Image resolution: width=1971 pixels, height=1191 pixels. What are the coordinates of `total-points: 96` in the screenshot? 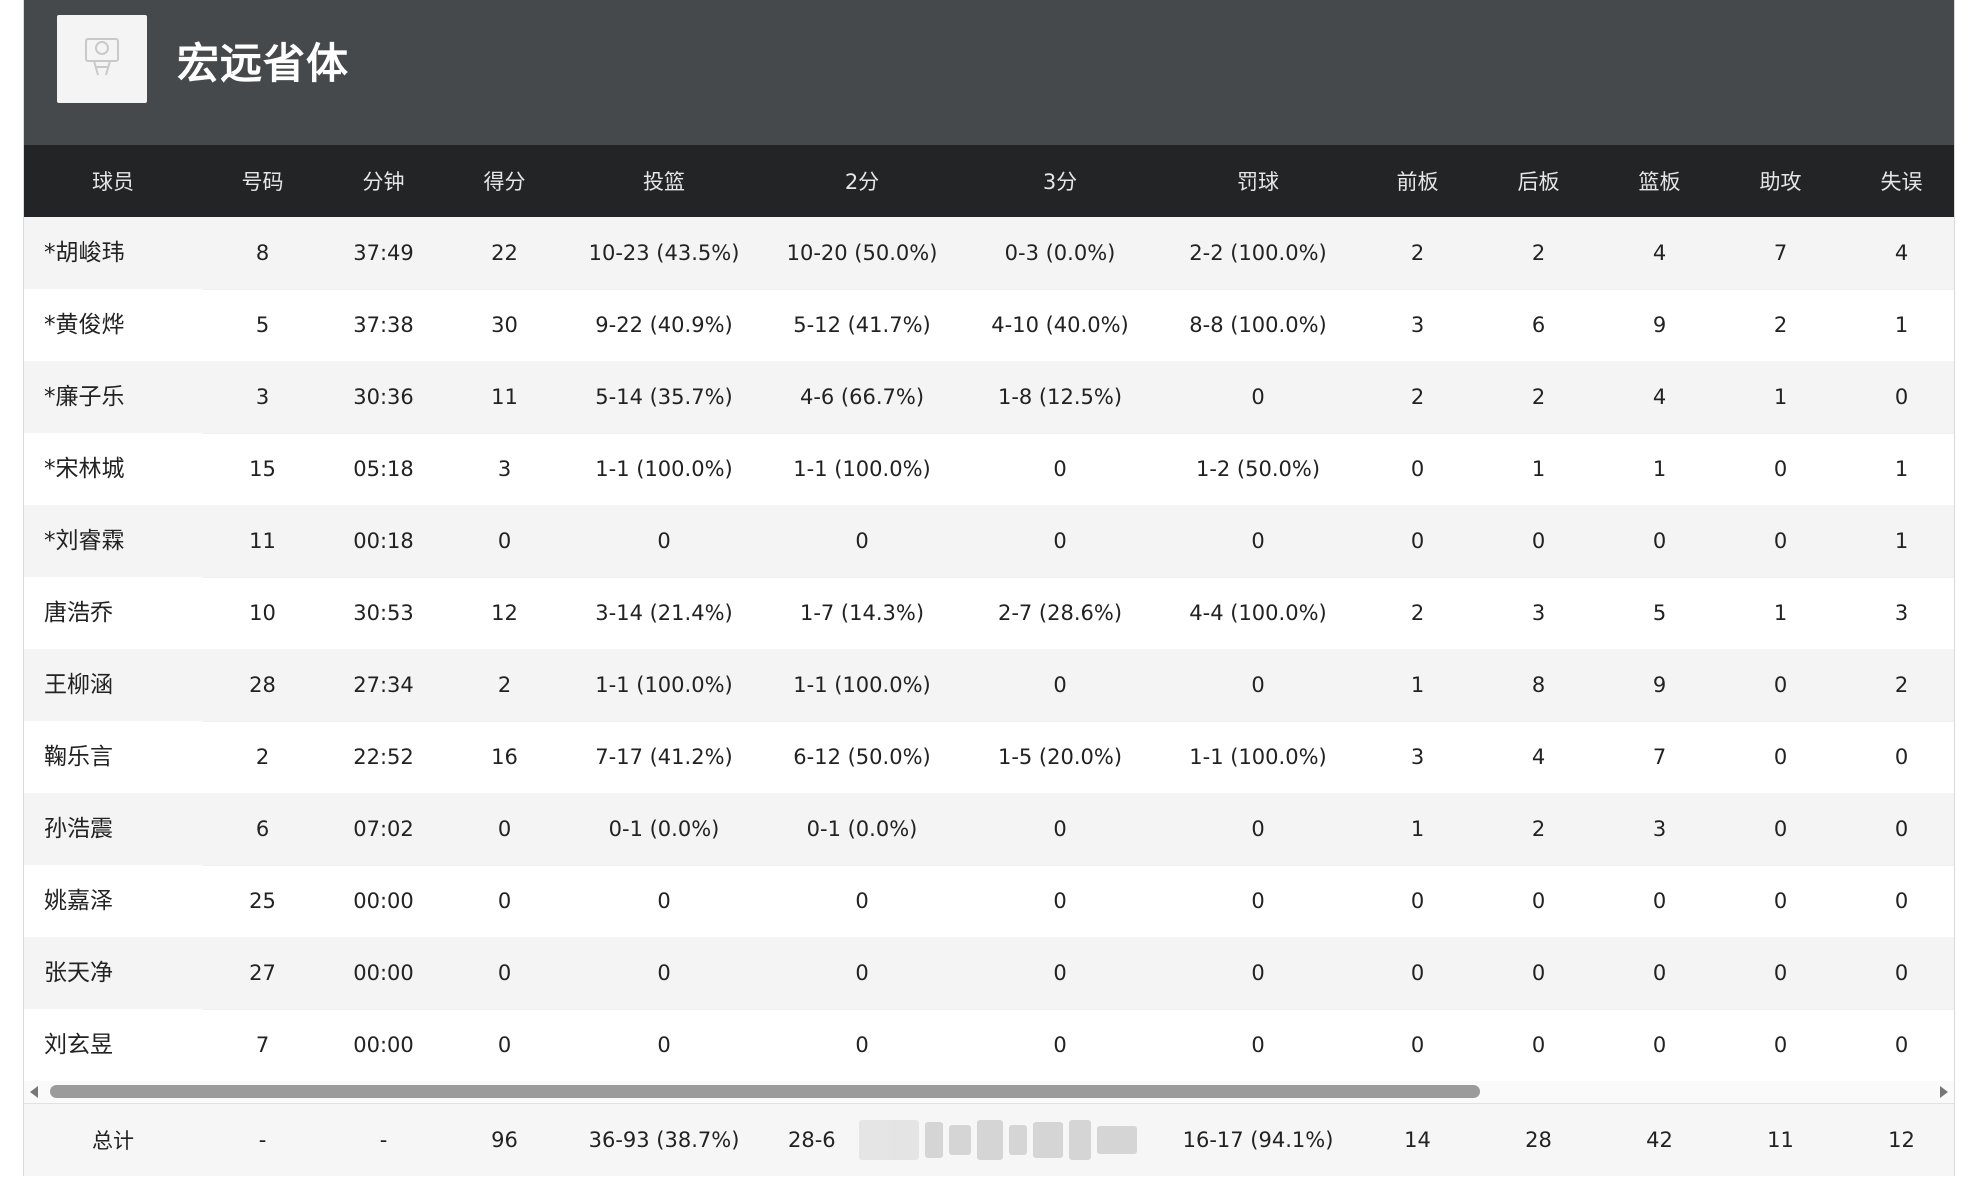 It's located at (504, 1140).